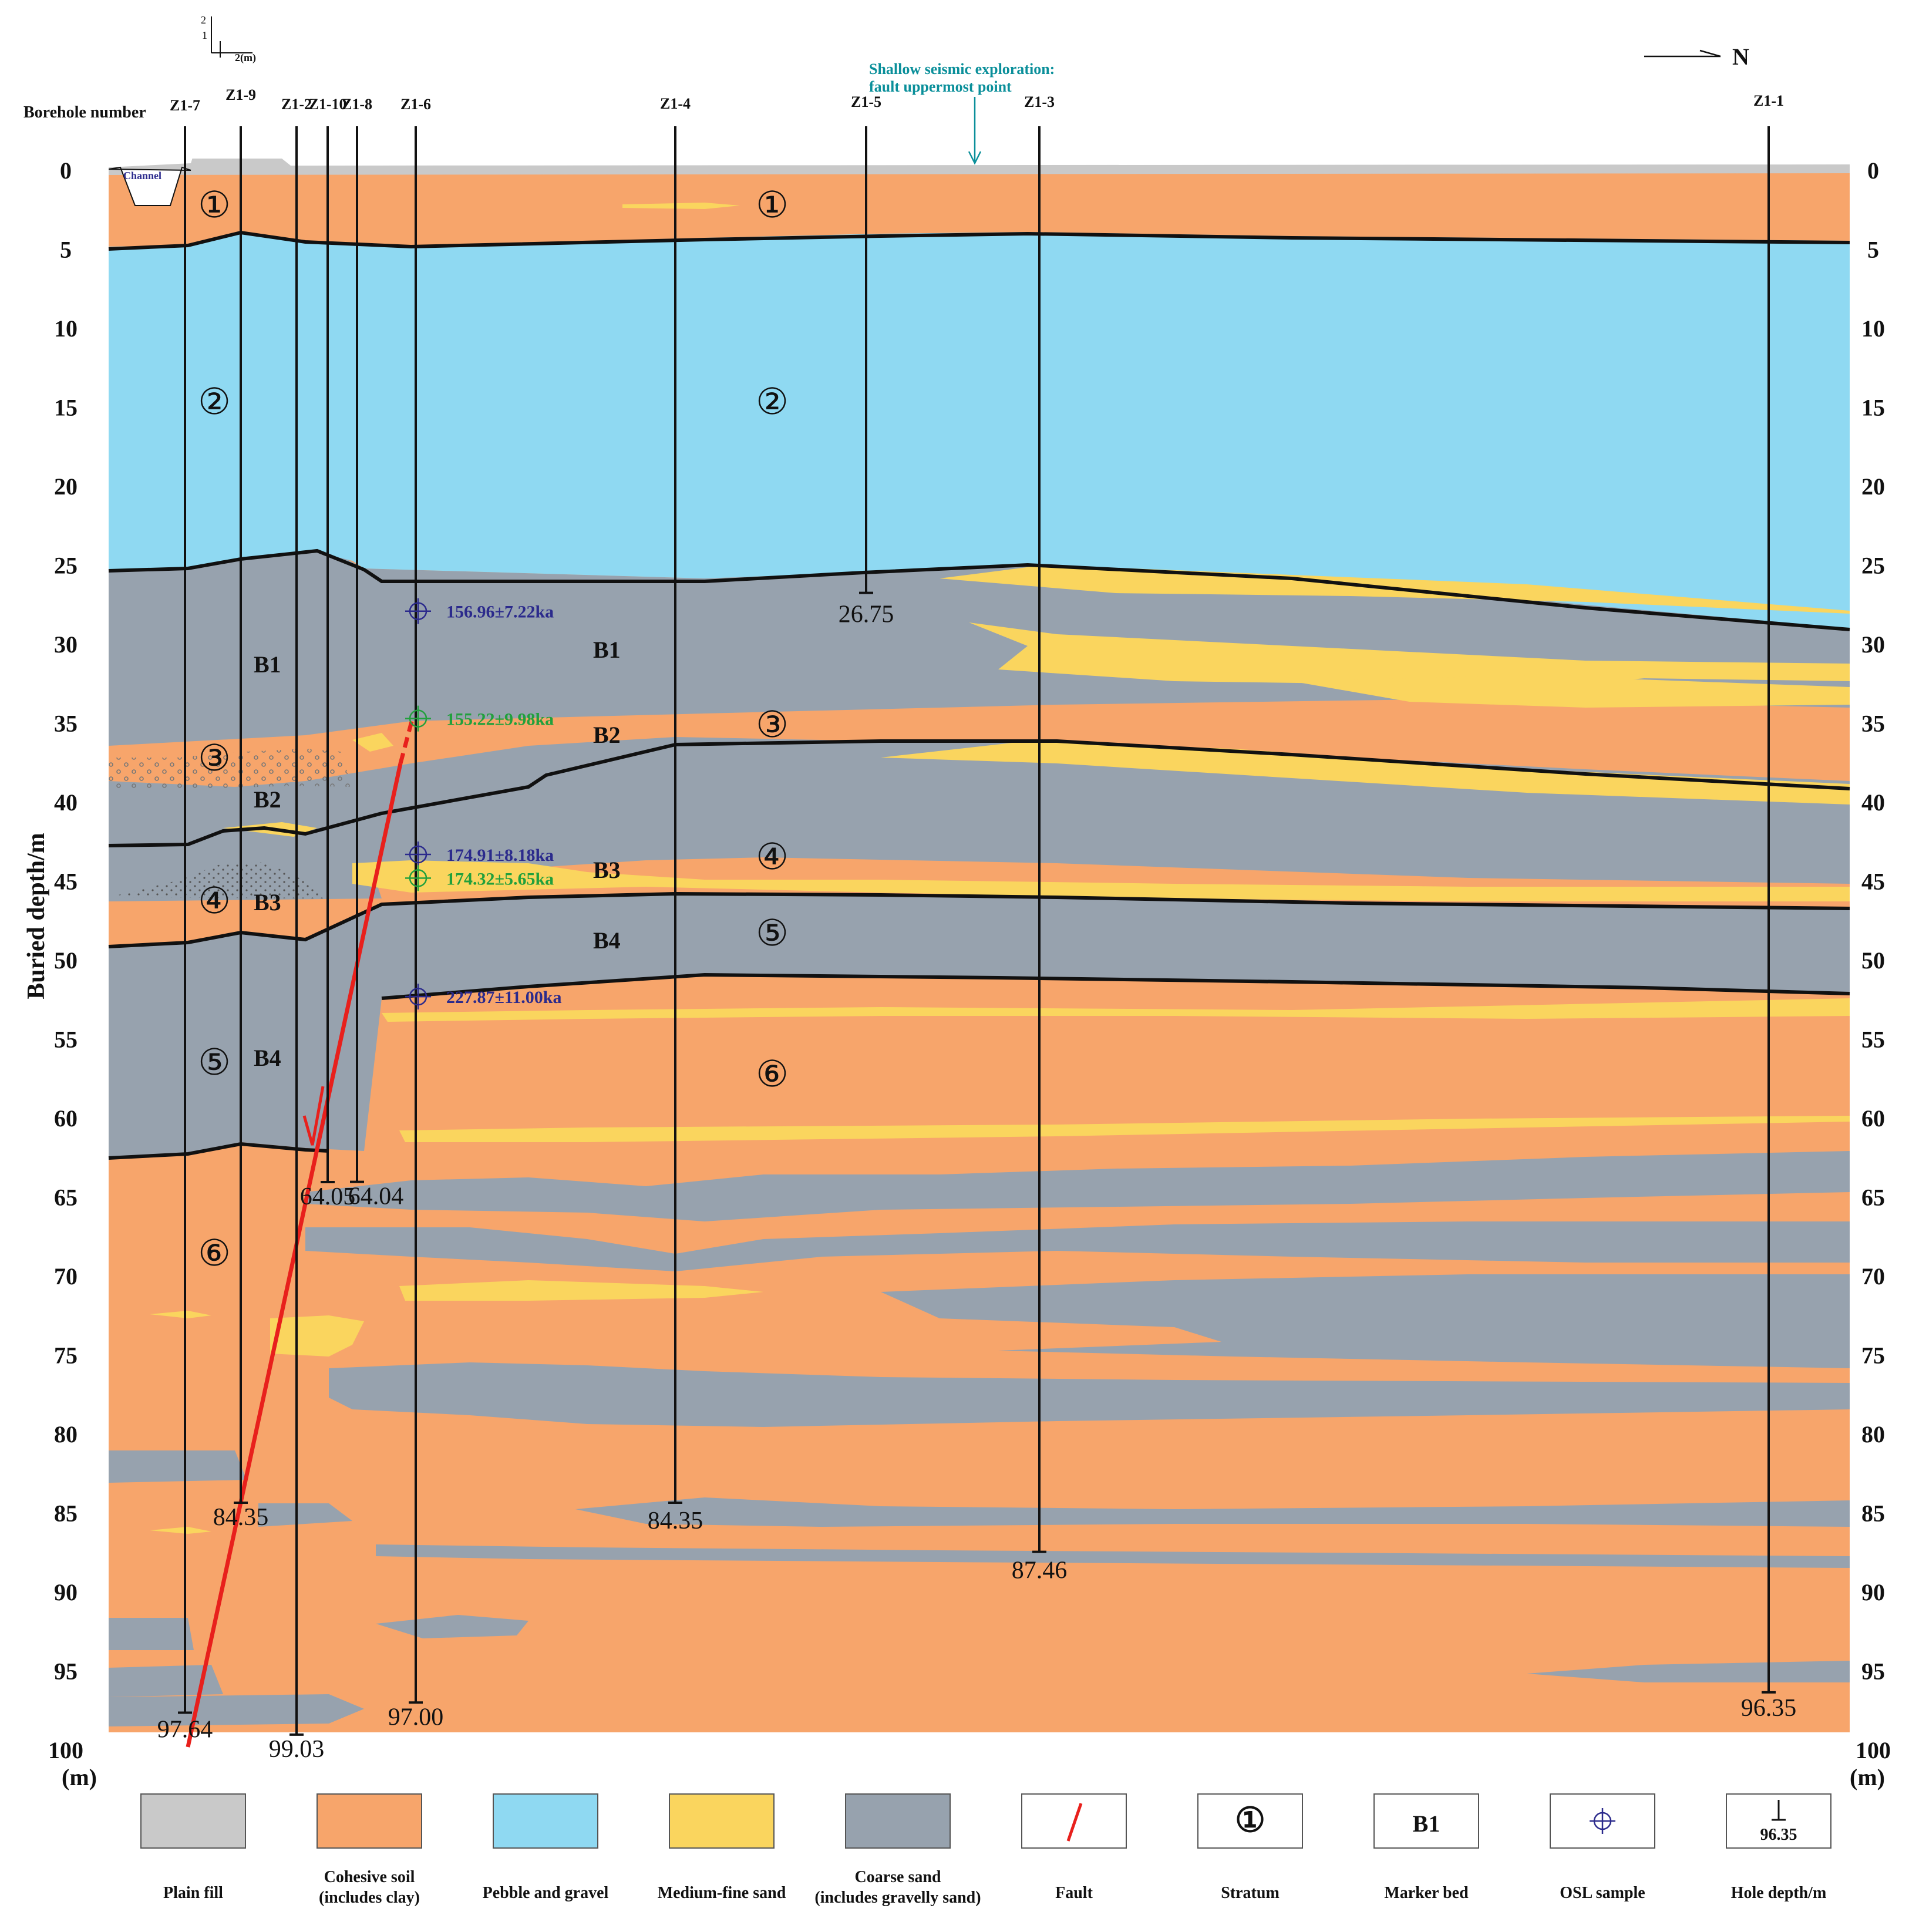 Image resolution: width=1909 pixels, height=1932 pixels. Describe the element at coordinates (193, 1893) in the screenshot. I see `legend-label: Plain fill` at that location.